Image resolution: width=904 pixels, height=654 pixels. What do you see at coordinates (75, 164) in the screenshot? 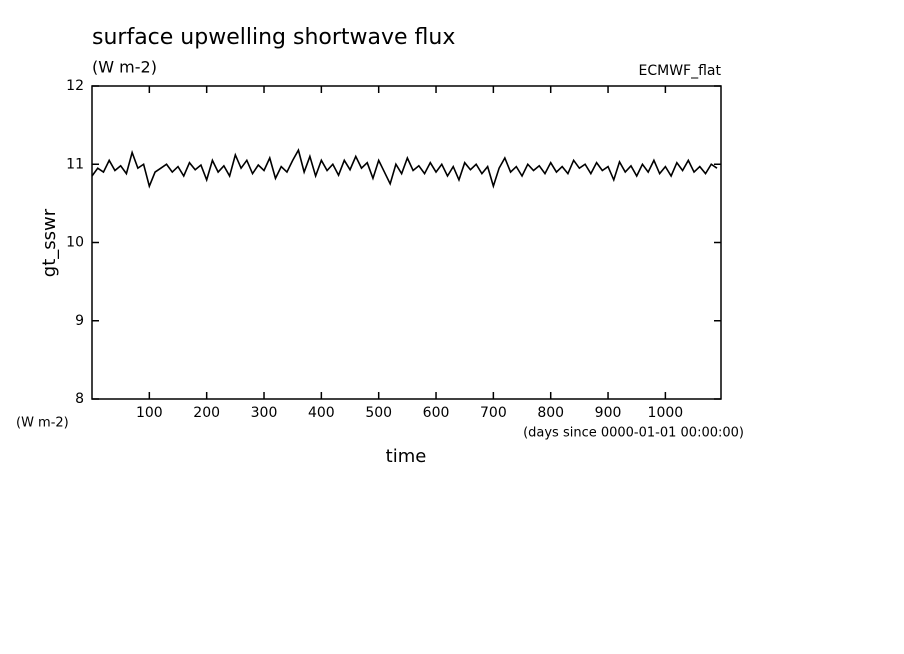
I see `y-tick-label: 11` at bounding box center [75, 164].